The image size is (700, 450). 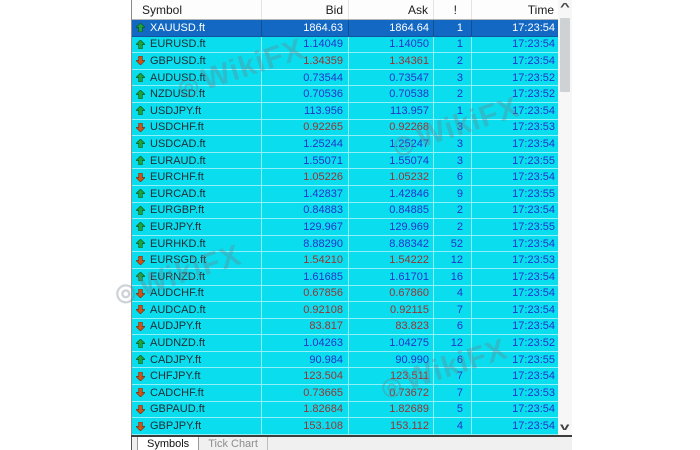 What do you see at coordinates (345, 327) in the screenshot?
I see `quote-row: AUDJPY.ft 83.817 83.823 6 17:23:54` at bounding box center [345, 327].